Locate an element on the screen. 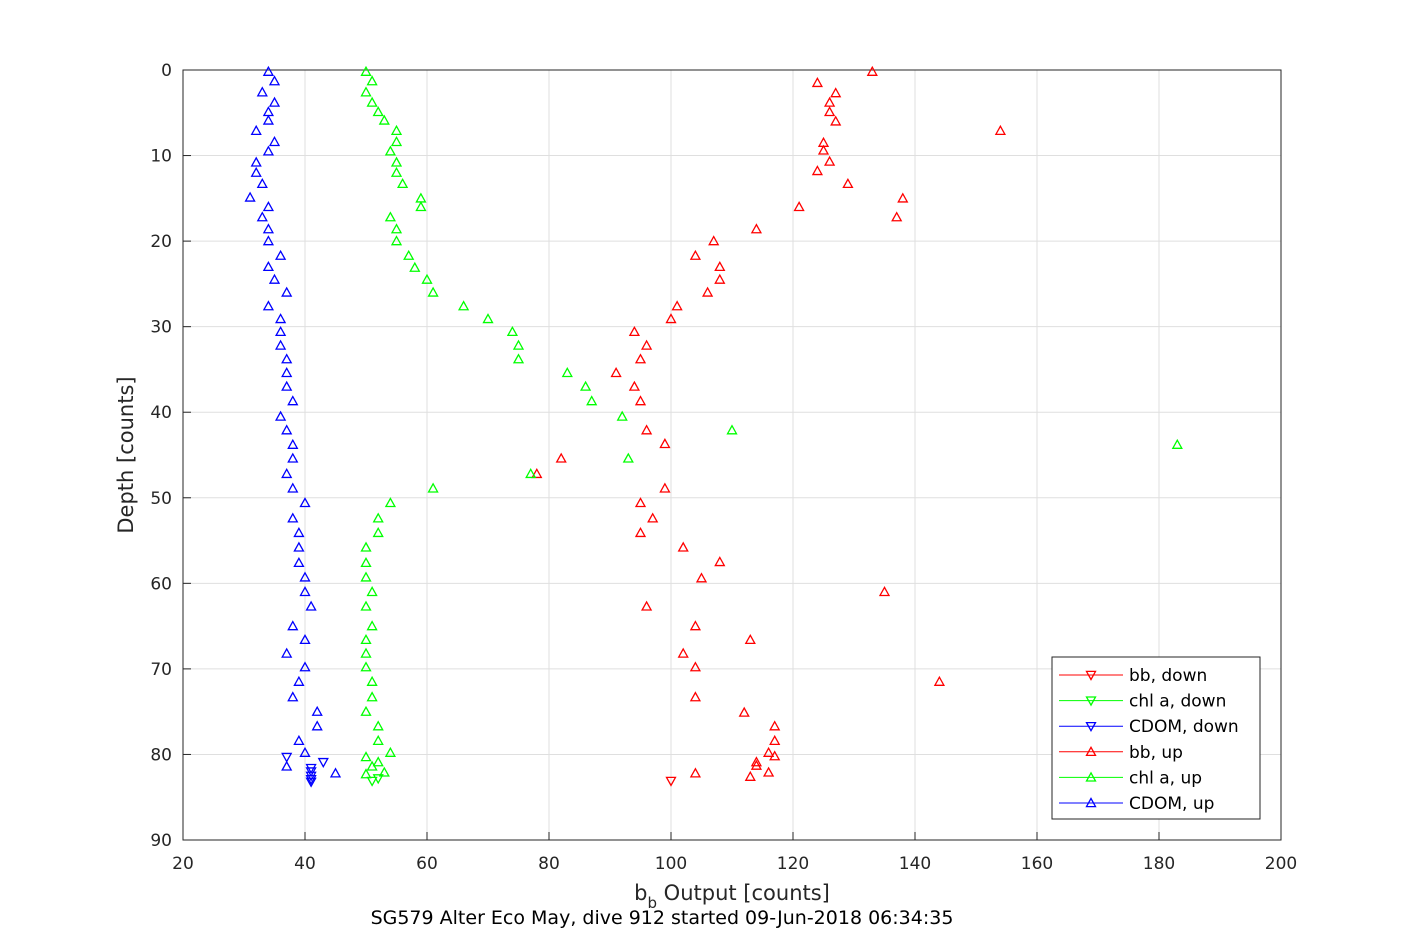 The width and height of the screenshot is (1417, 945). x-tick-label: 40 is located at coordinates (305, 864).